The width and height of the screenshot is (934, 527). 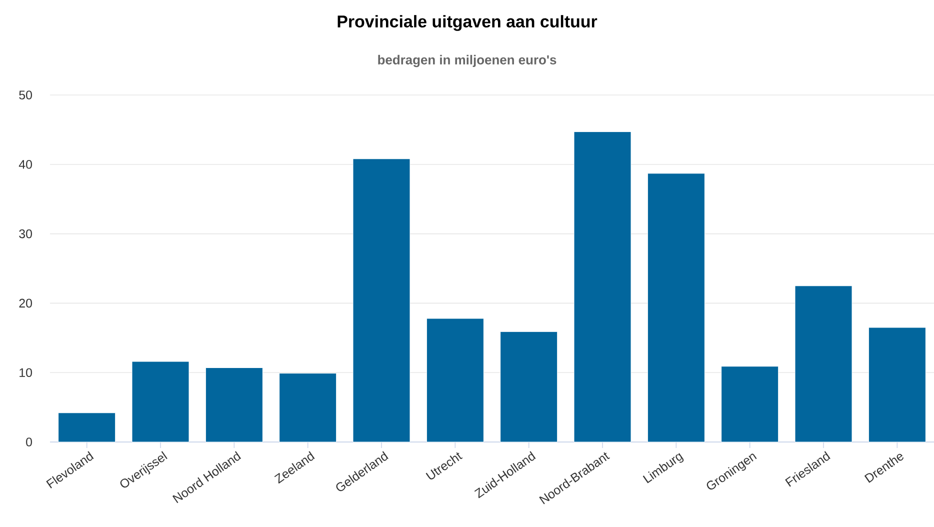 I want to click on y-tick-label: 50, so click(x=25, y=95).